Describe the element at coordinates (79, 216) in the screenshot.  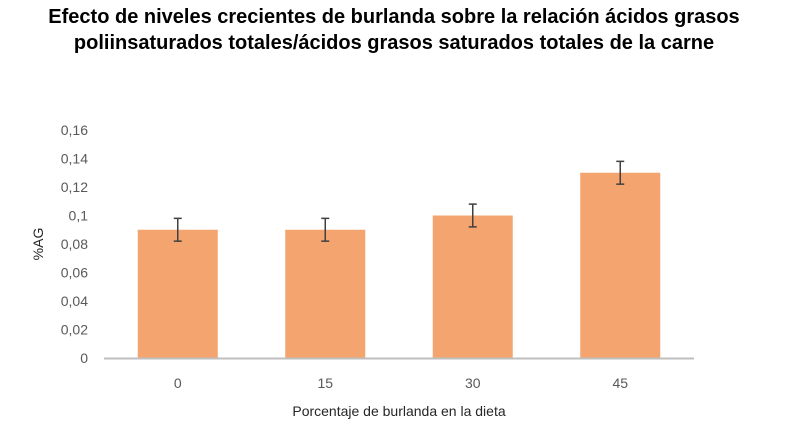
I see `y-tick-label: 0,1` at that location.